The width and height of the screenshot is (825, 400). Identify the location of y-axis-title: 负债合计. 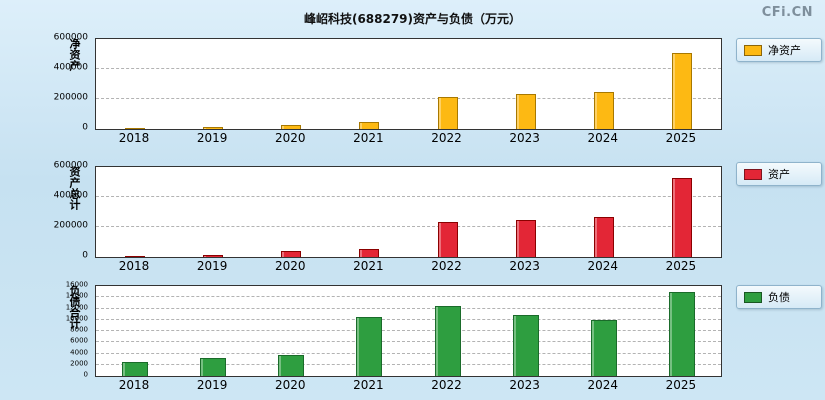
(74, 307).